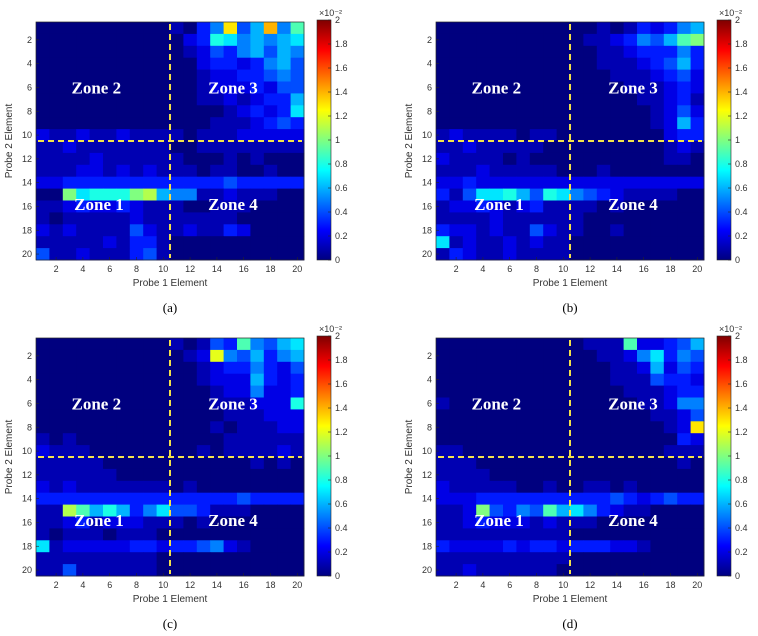  I want to click on x-tick-label: 2, so click(456, 269).